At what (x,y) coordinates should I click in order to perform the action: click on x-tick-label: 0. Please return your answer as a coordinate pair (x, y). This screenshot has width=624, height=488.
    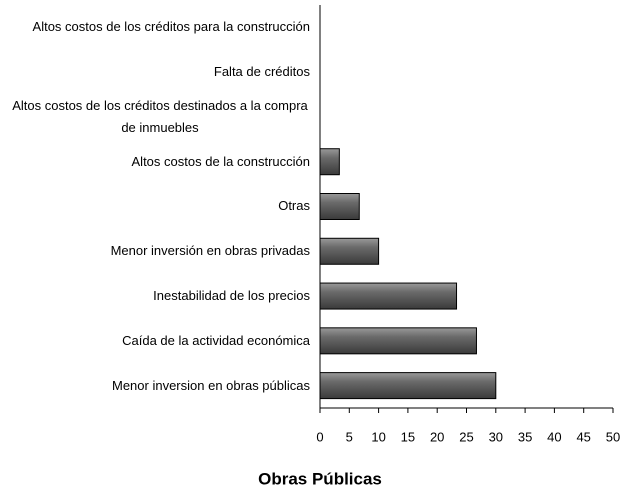
    Looking at the image, I should click on (319, 436).